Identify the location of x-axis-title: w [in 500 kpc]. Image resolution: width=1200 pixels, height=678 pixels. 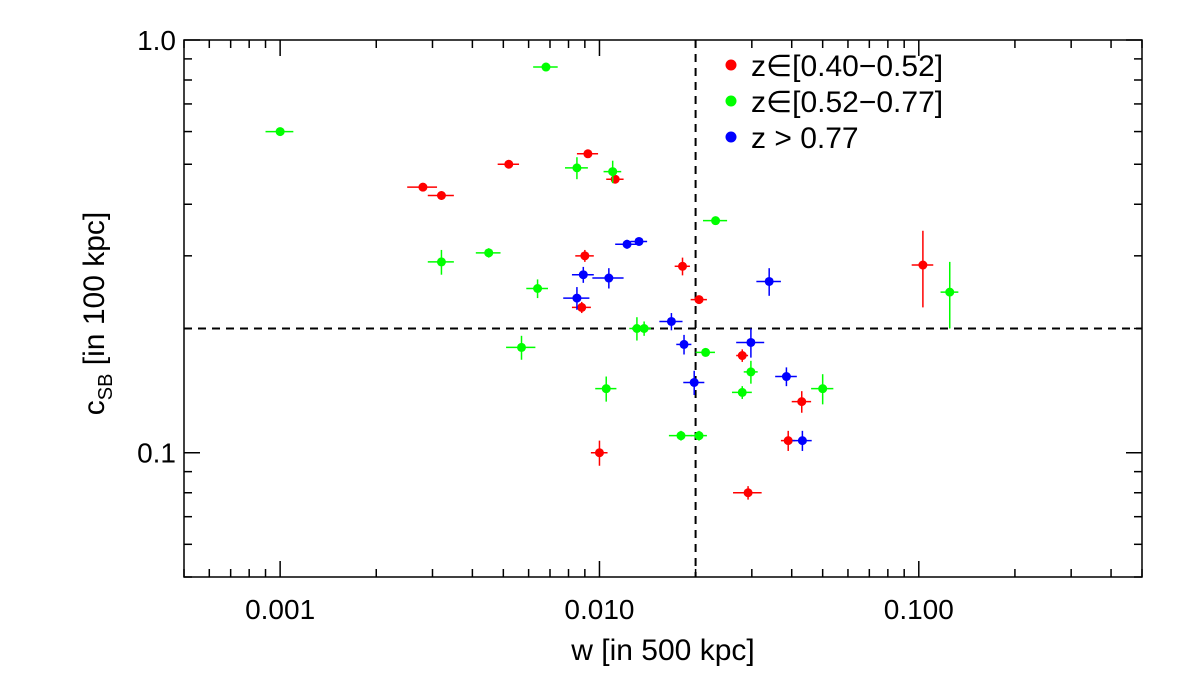
(662, 650).